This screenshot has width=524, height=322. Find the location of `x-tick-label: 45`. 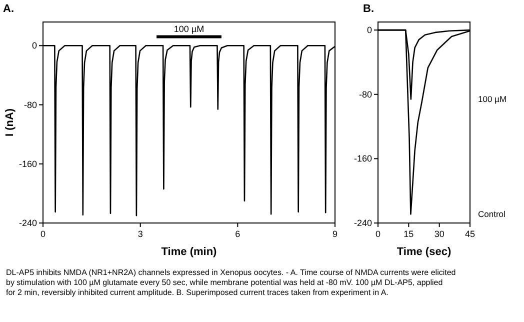

x-tick-label: 45 is located at coordinates (470, 234).